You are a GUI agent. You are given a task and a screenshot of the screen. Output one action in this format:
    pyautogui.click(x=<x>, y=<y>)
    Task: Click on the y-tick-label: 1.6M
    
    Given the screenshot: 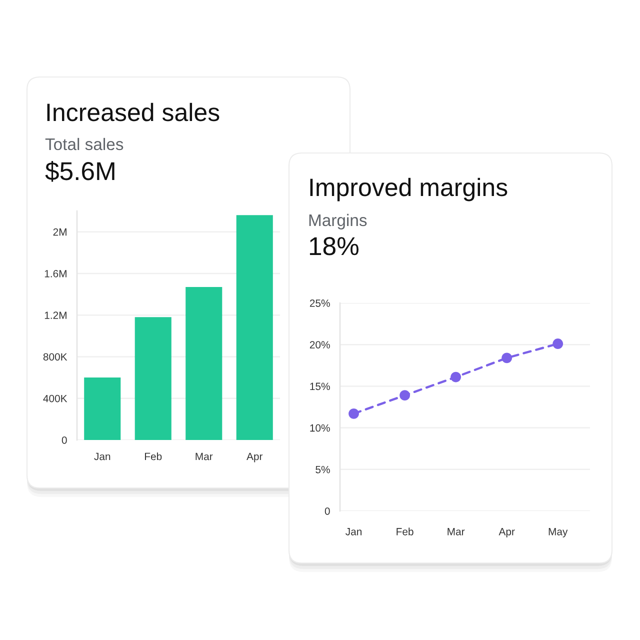 What is the action you would take?
    pyautogui.click(x=55, y=274)
    